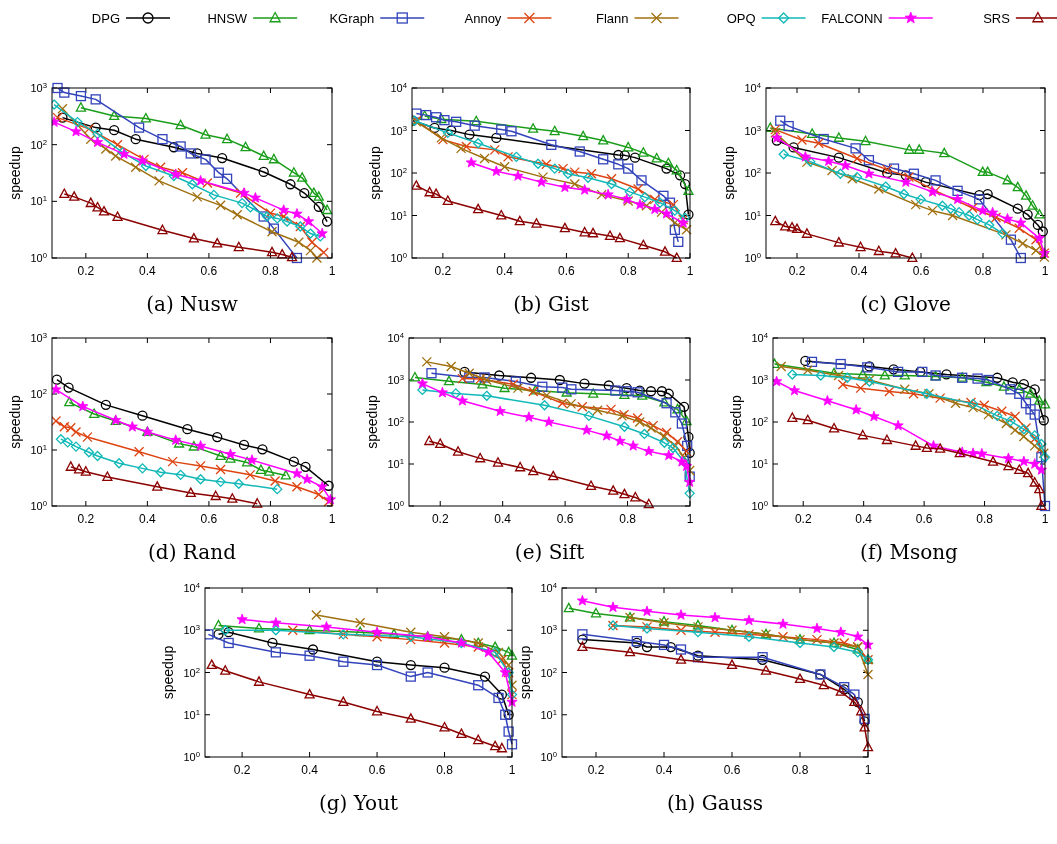 The image size is (1057, 844). What do you see at coordinates (352, 18) in the screenshot?
I see `legend-label: KGraph` at bounding box center [352, 18].